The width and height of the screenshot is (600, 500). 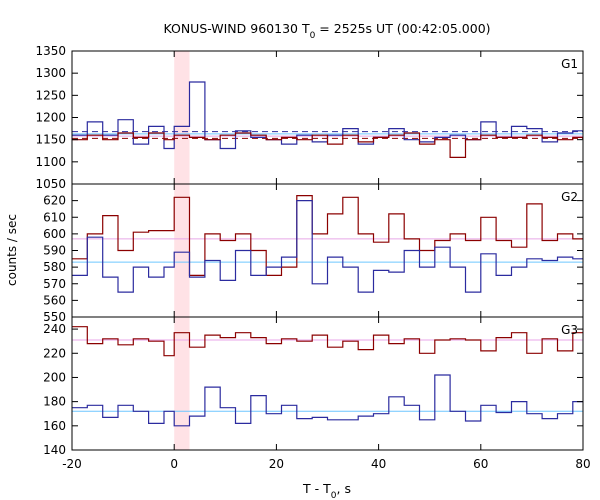 What do you see at coordinates (50, 140) in the screenshot?
I see `y-tick-label: 1150` at bounding box center [50, 140].